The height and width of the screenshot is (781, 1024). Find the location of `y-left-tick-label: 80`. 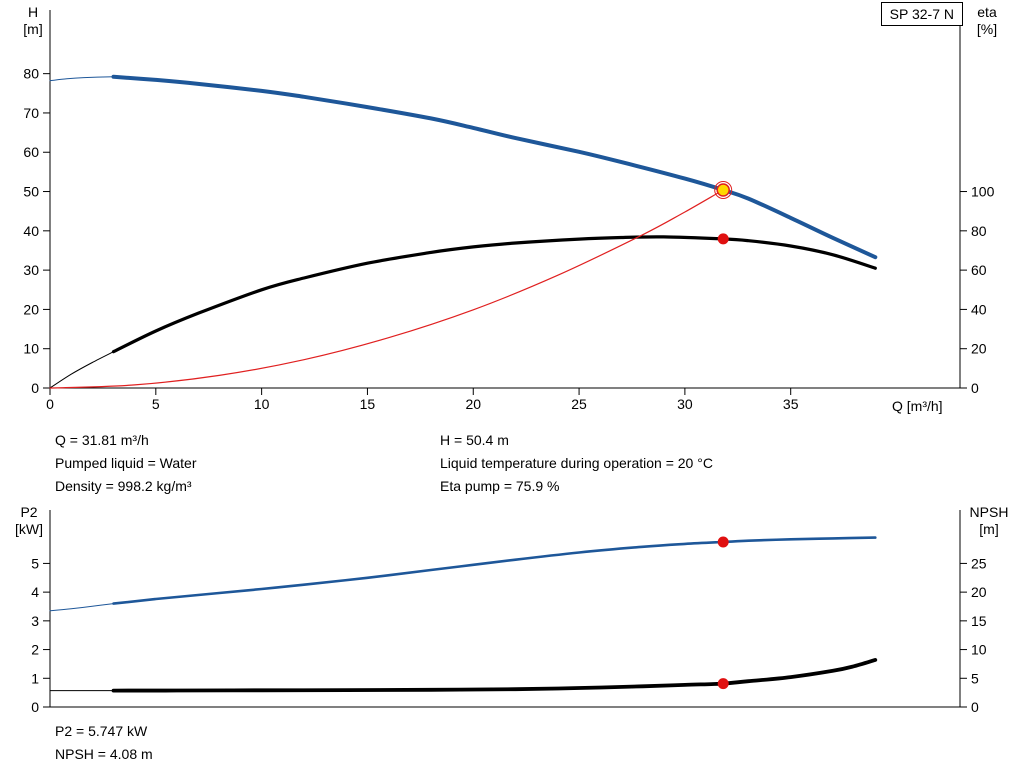

y-left-tick-label: 80 is located at coordinates (31, 74).